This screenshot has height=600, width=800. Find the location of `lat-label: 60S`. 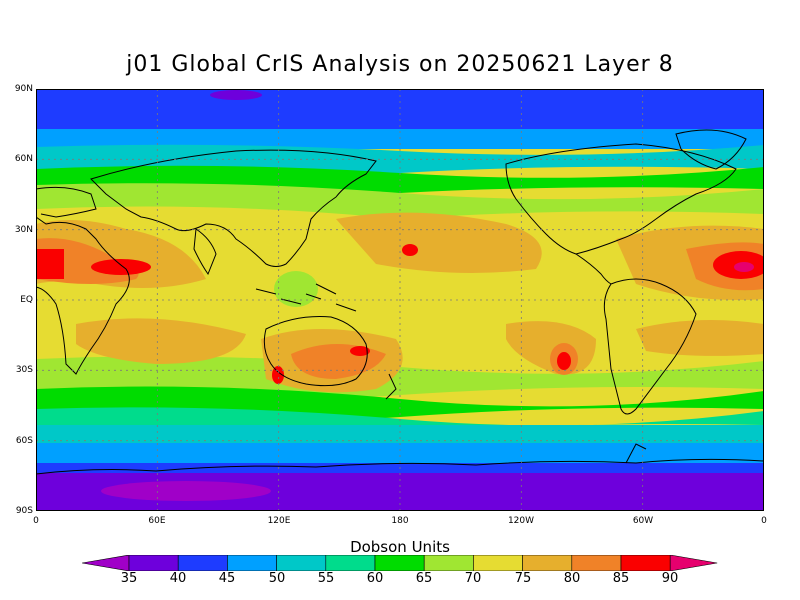

lat-label: 60S is located at coordinates (24, 441).